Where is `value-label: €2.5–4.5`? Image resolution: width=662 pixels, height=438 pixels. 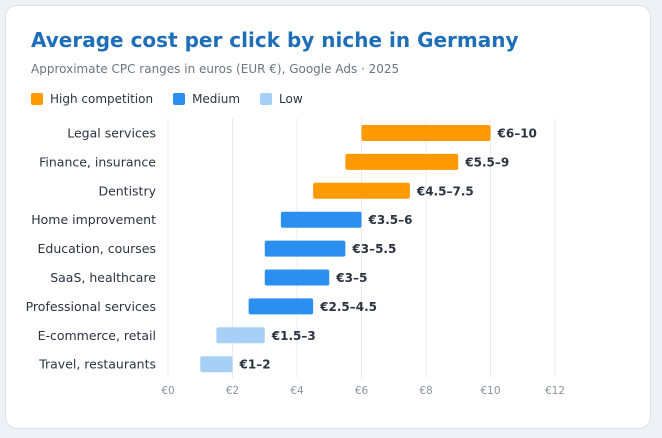 value-label: €2.5–4.5 is located at coordinates (348, 307).